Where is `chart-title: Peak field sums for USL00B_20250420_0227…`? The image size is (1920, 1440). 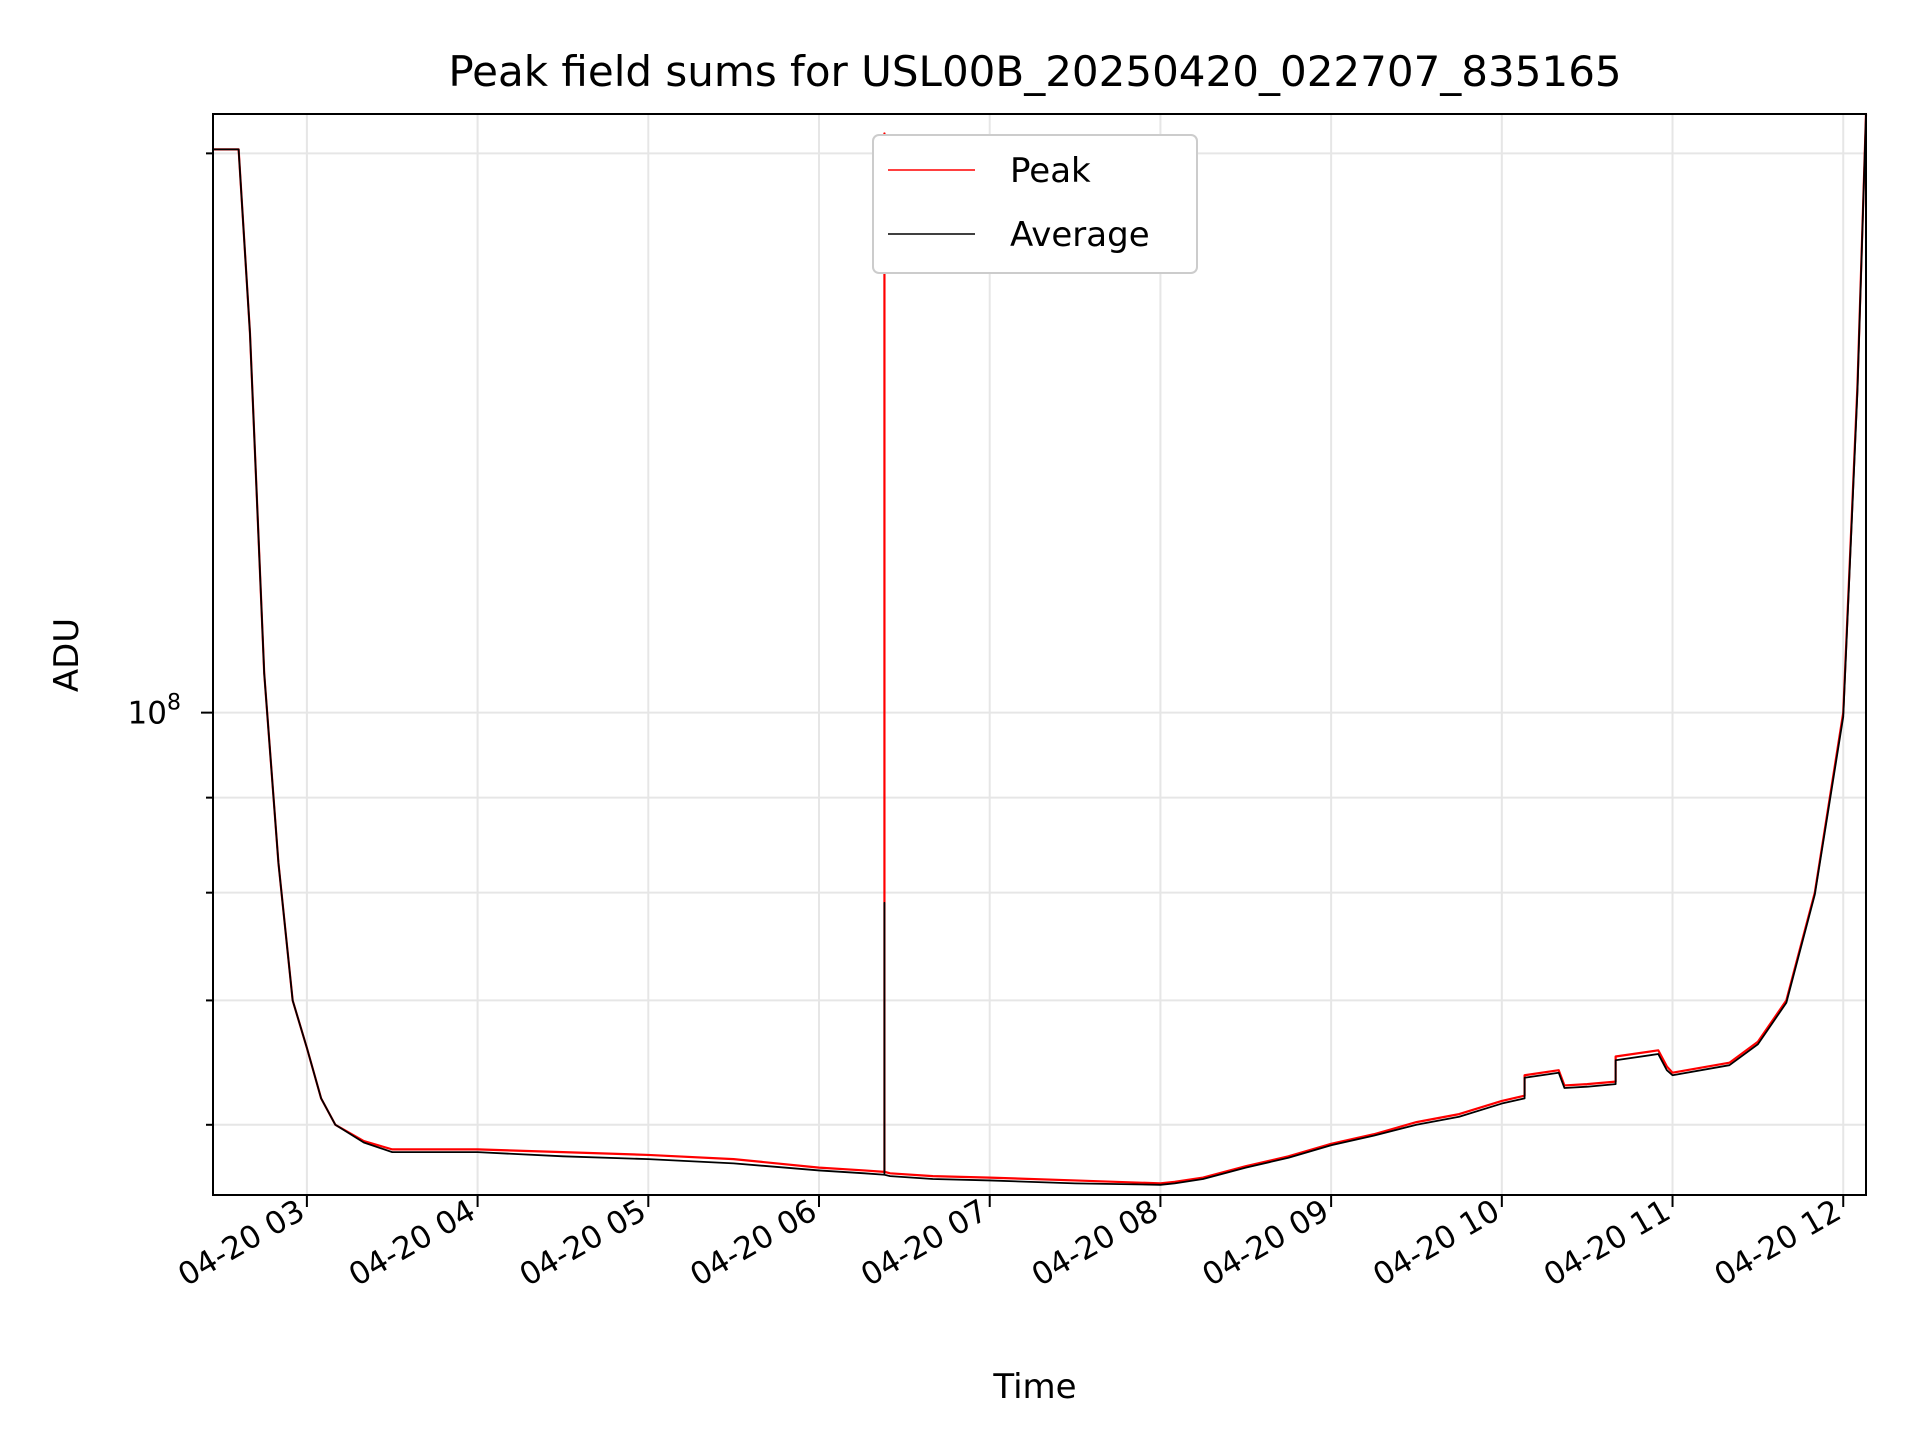
chart-title: Peak field sums for USL00B_20250420_0227… is located at coordinates (1034, 71).